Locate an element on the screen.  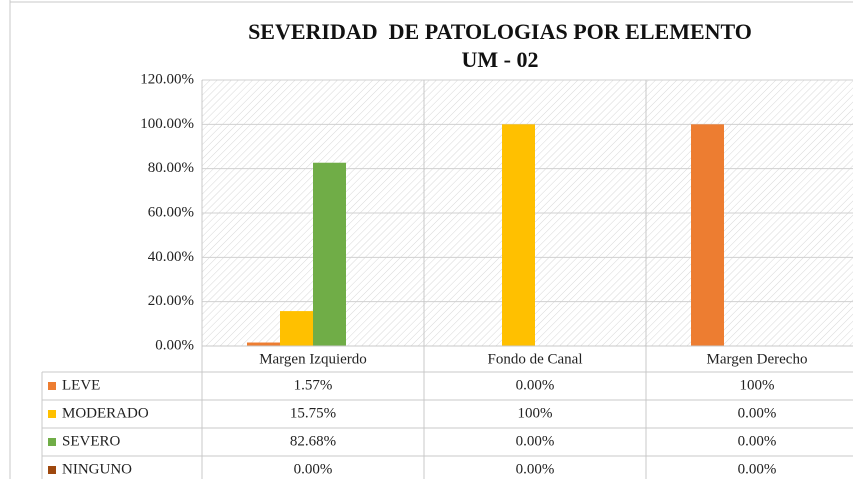
y-tick-label: 20.00% is located at coordinates (171, 301).